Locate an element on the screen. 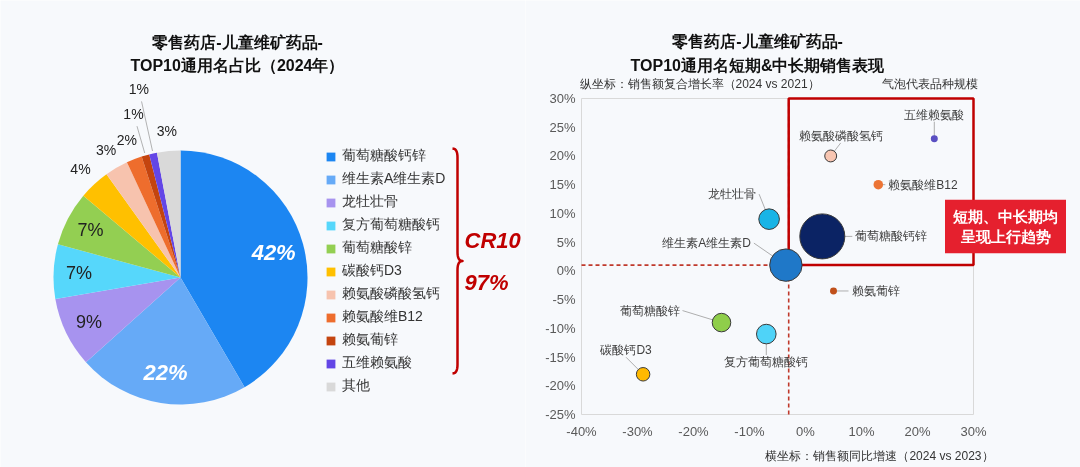 The width and height of the screenshot is (1080, 467). data-label: 4% is located at coordinates (80, 169).